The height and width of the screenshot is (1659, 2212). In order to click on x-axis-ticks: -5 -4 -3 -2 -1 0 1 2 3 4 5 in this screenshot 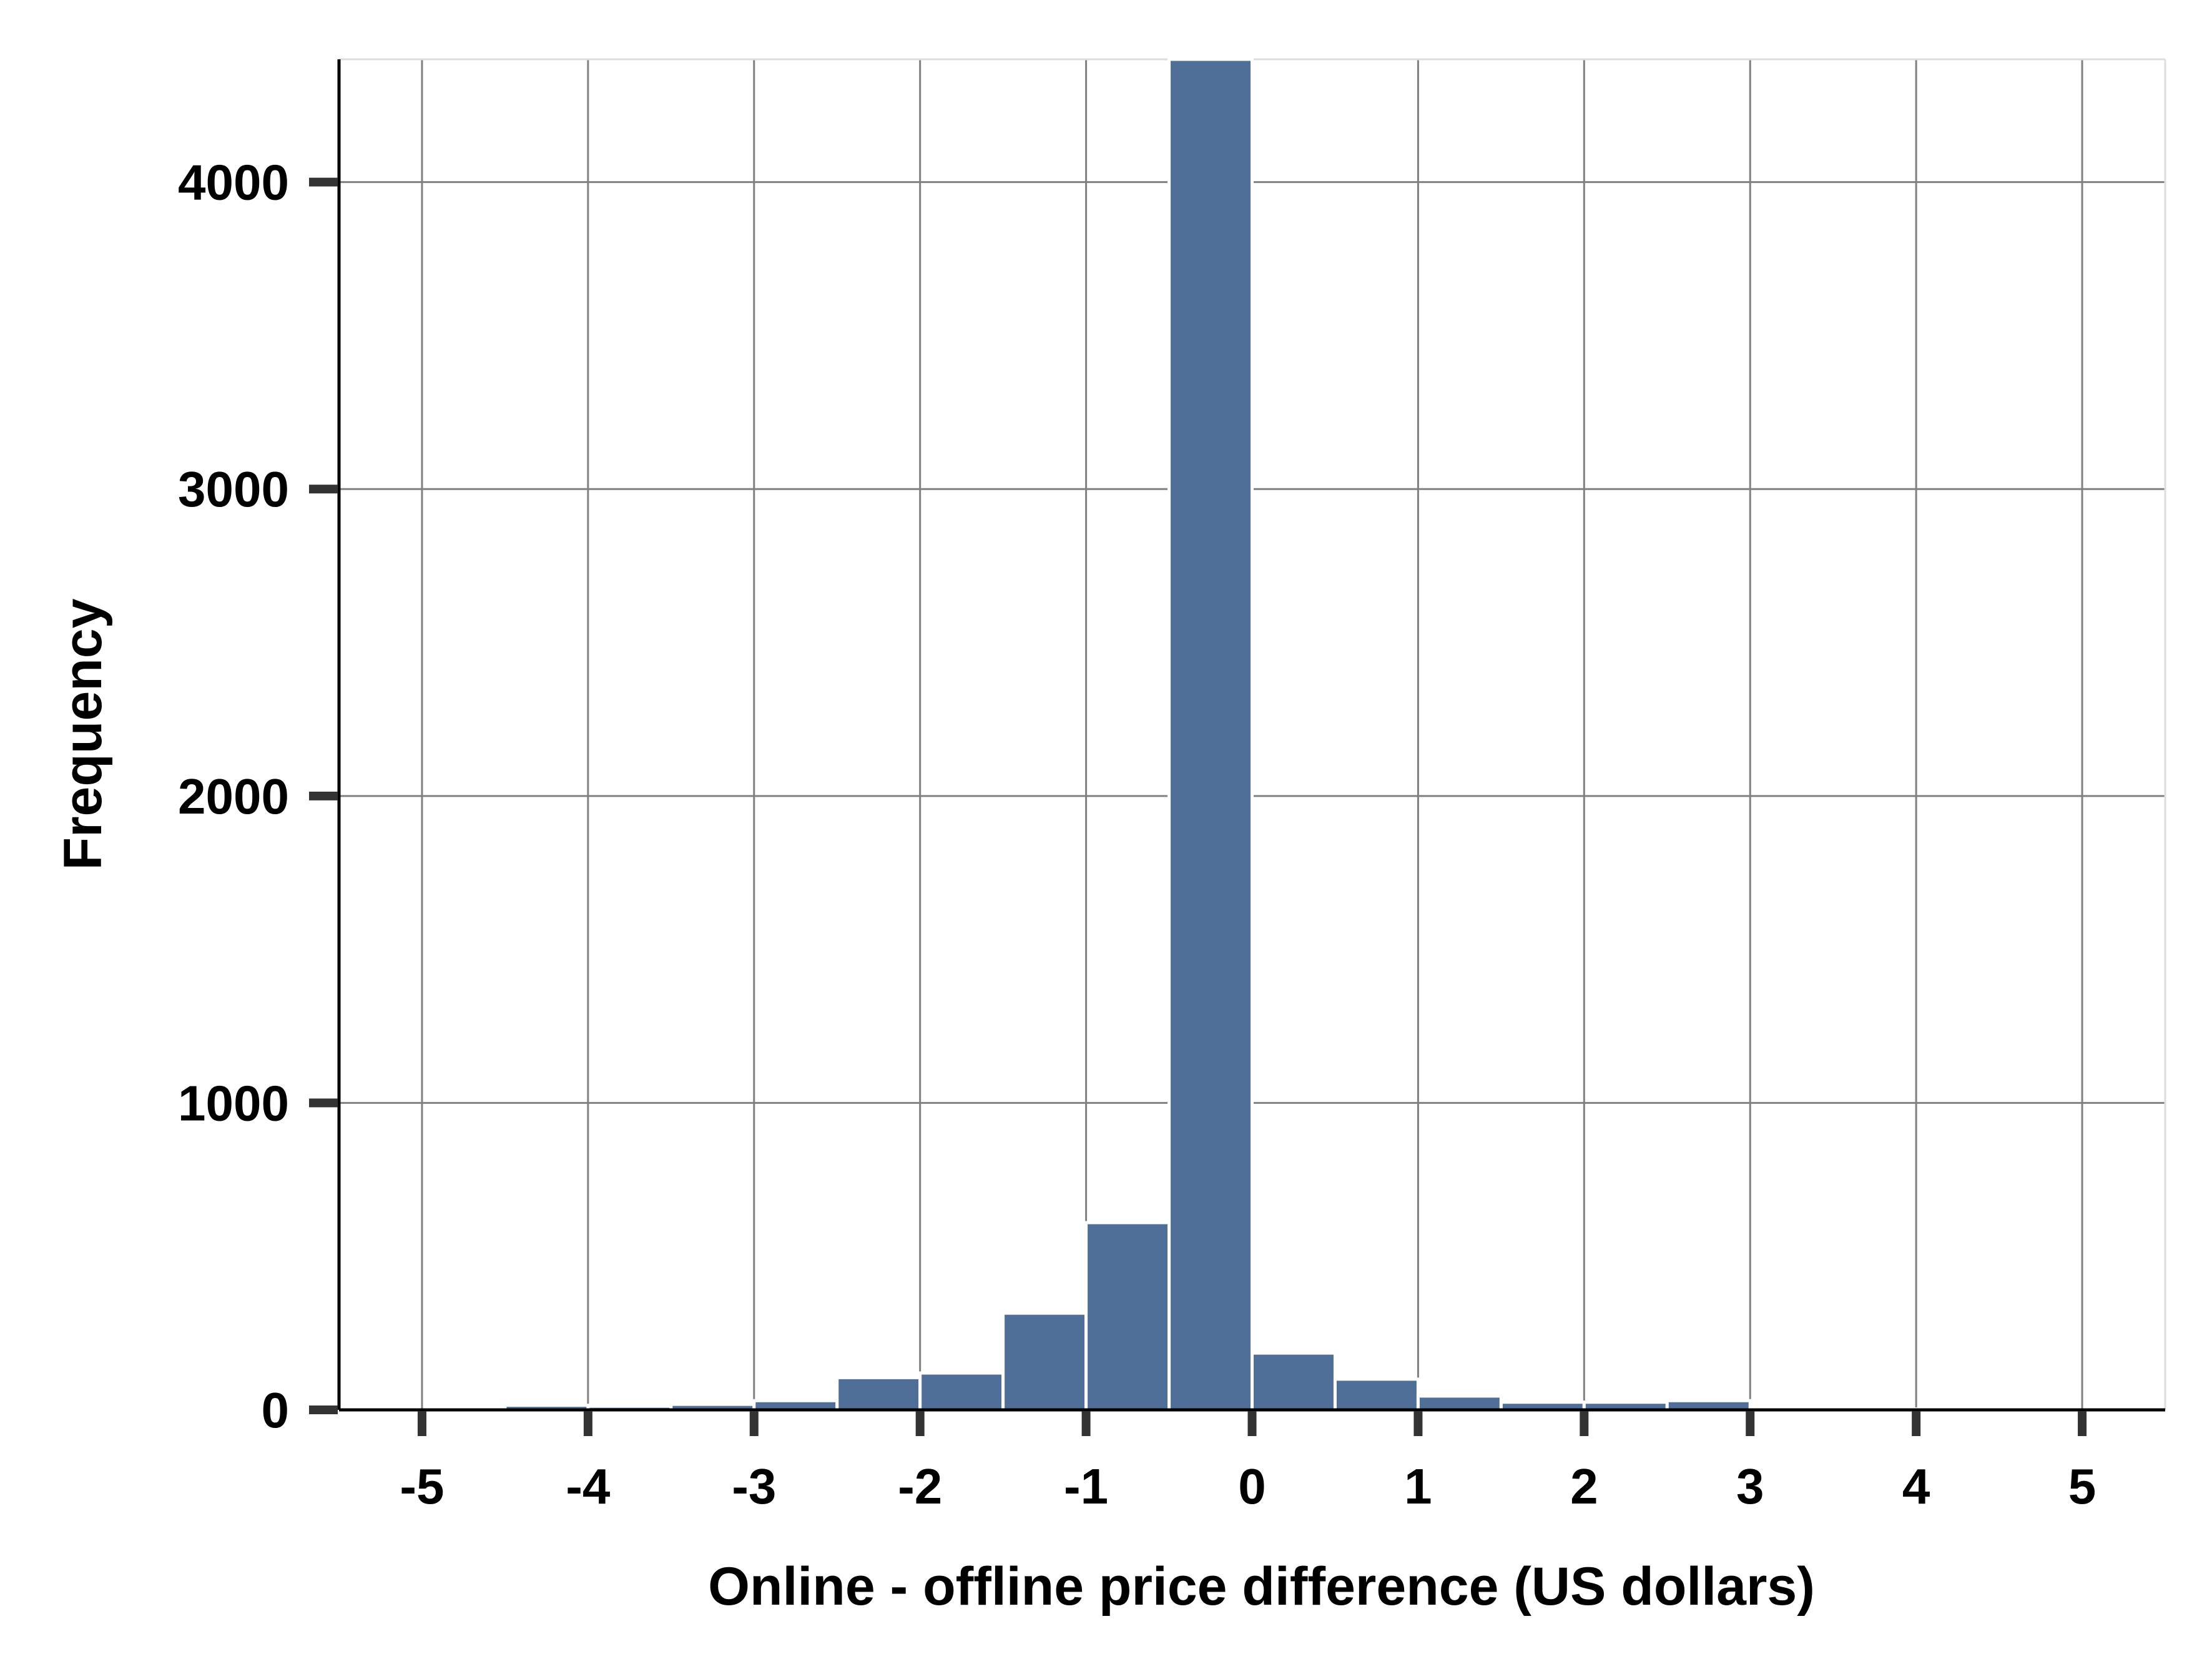, I will do `click(1248, 1462)`.